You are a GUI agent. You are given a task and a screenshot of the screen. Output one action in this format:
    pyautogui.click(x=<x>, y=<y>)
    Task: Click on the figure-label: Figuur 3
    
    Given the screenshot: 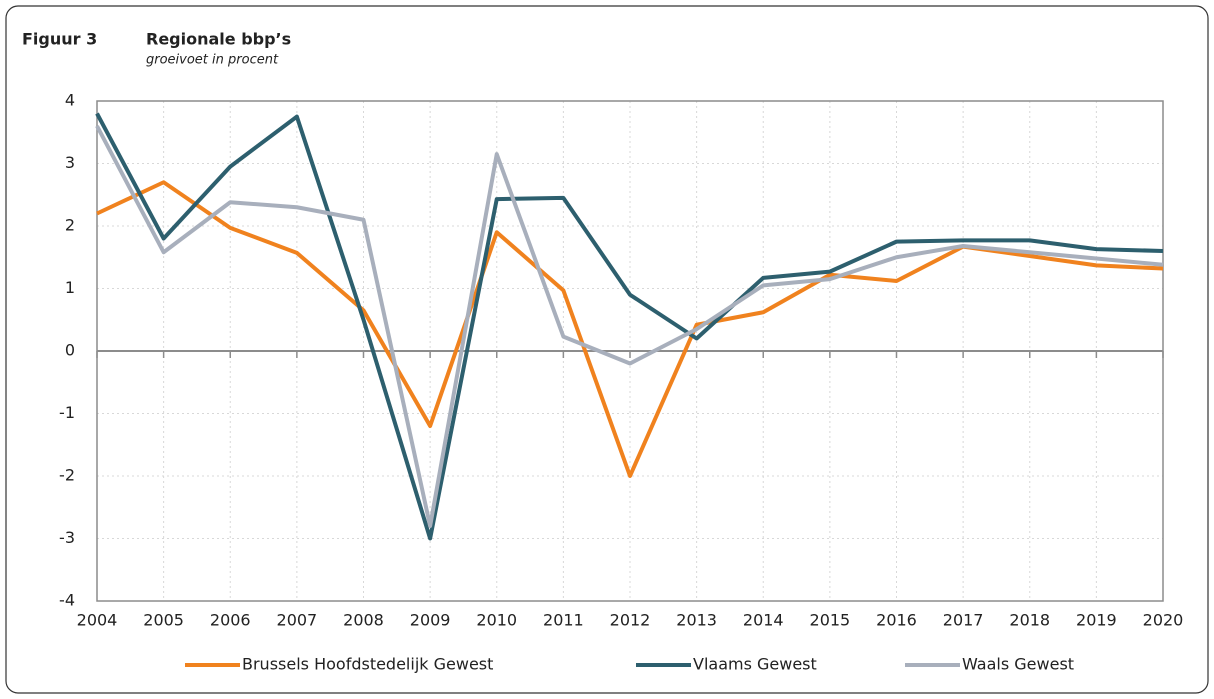 What is the action you would take?
    pyautogui.click(x=59, y=39)
    